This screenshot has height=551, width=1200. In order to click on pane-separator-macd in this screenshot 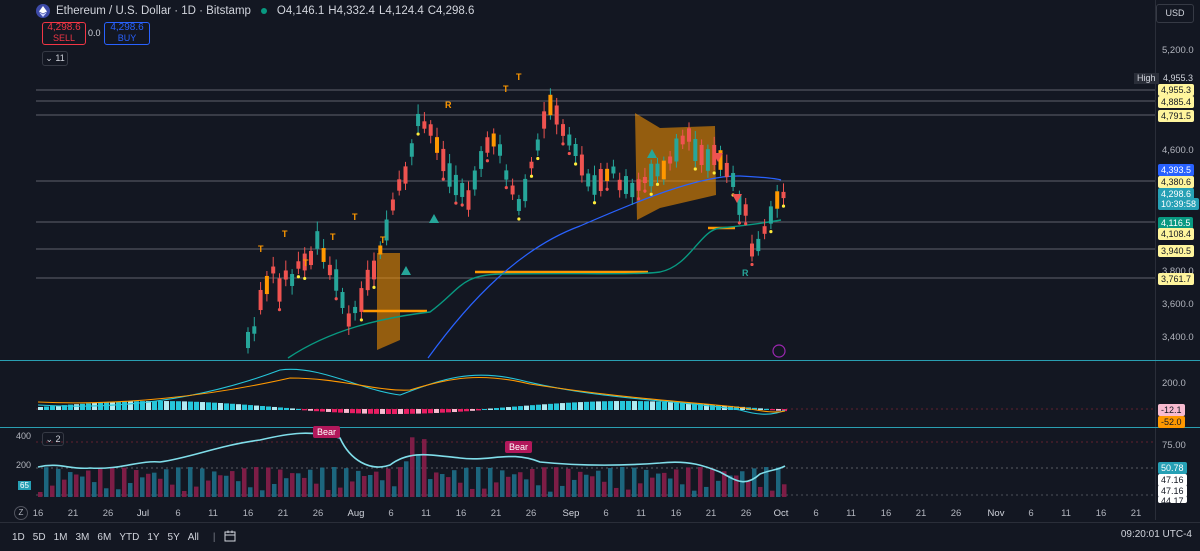, I will do `click(600, 360)`.